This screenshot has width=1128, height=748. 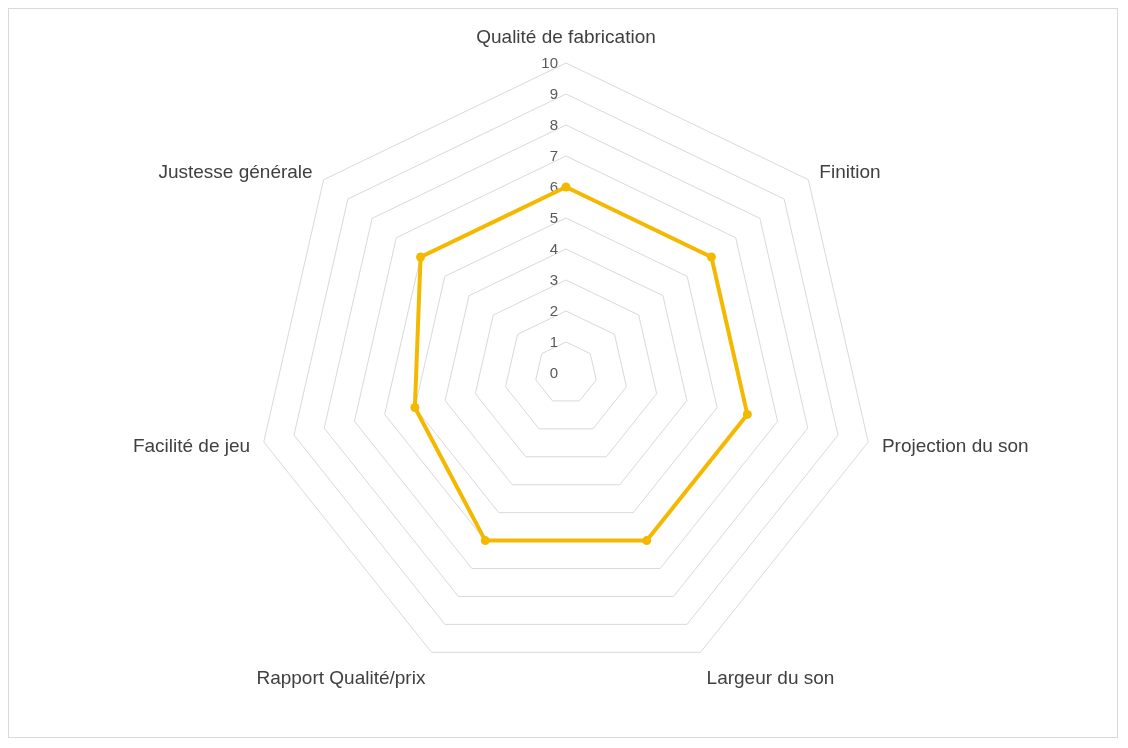 I want to click on y-tick-label: 8, so click(x=553, y=125).